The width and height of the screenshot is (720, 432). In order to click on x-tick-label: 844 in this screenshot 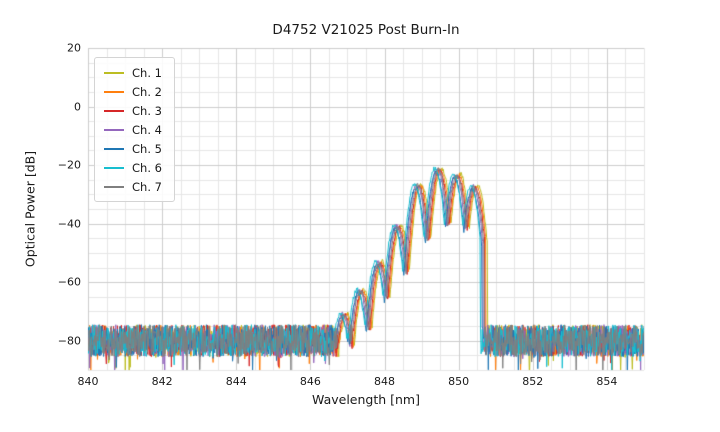, I will do `click(236, 381)`.